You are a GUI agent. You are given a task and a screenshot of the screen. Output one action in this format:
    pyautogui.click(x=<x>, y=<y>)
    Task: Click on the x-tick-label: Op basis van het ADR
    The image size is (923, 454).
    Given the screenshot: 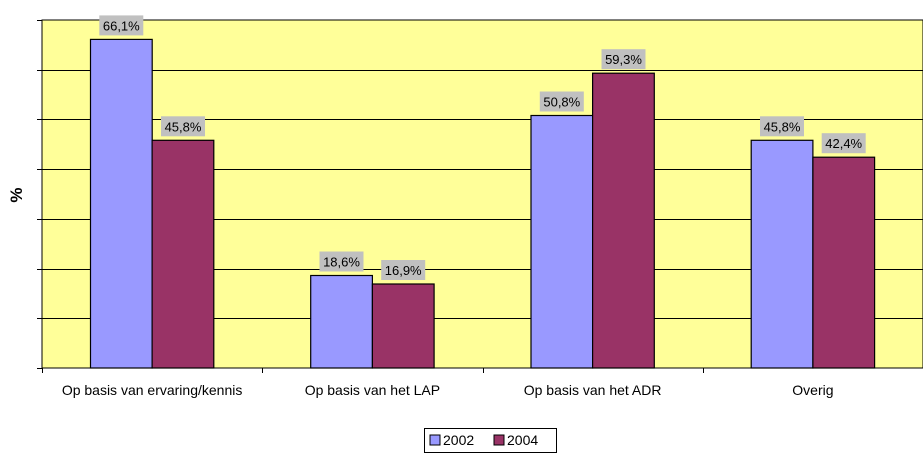 What is the action you would take?
    pyautogui.click(x=593, y=390)
    